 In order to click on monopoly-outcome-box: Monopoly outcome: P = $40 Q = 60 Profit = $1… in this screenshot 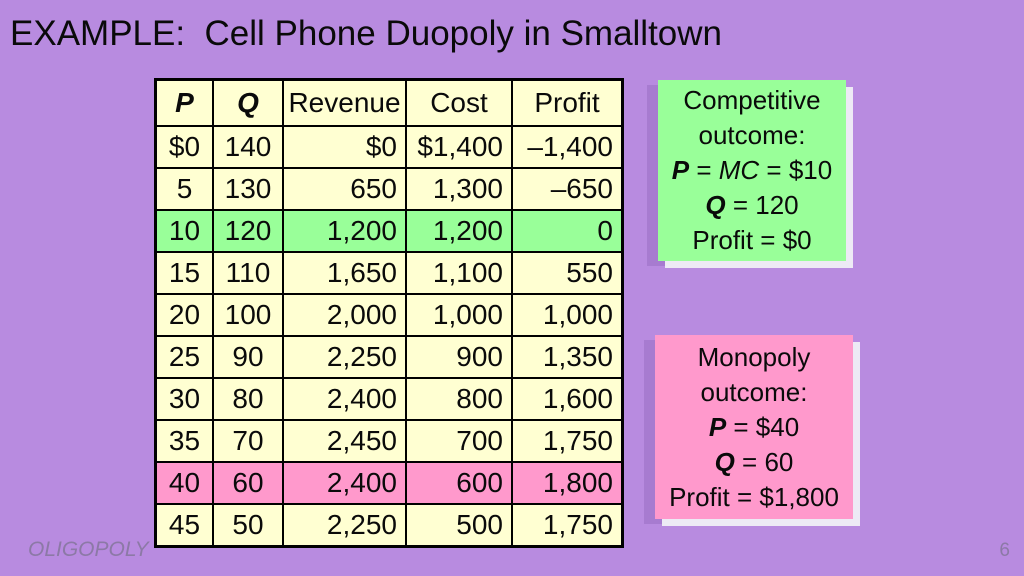, I will do `click(754, 427)`.